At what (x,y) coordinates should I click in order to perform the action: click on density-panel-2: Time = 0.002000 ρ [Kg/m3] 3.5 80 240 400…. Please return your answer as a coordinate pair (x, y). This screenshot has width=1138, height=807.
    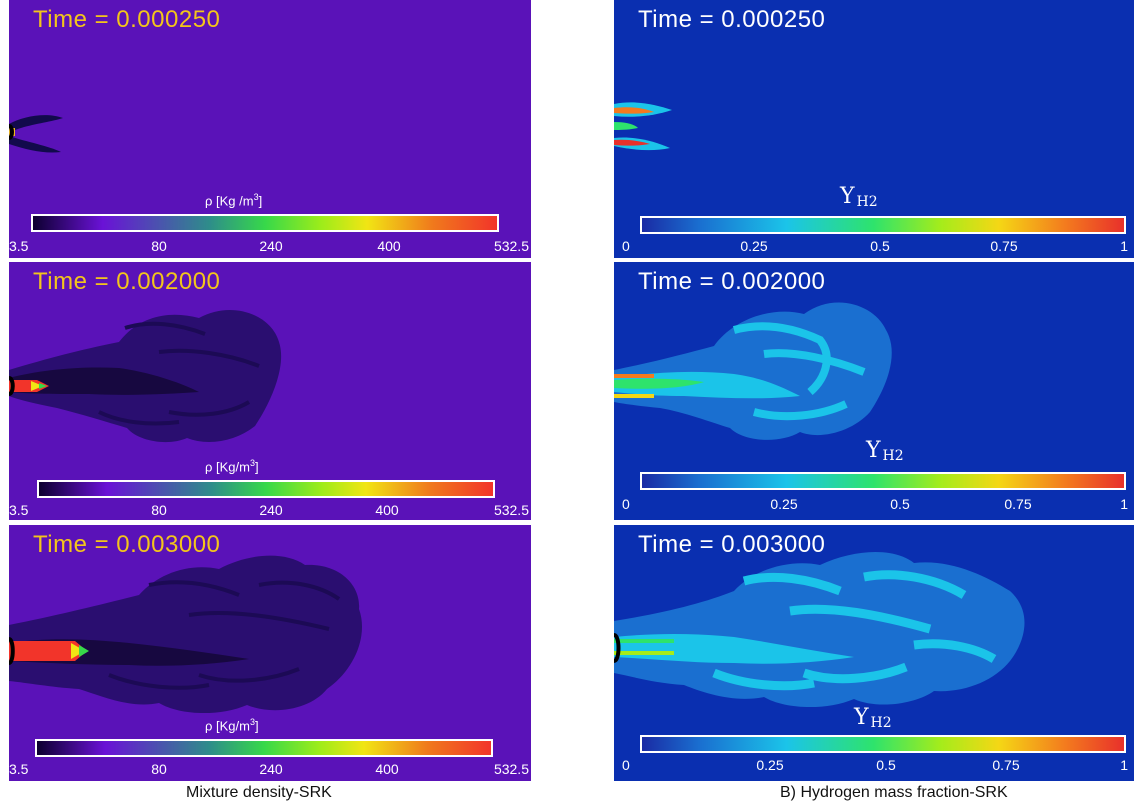
    Looking at the image, I should click on (270, 391).